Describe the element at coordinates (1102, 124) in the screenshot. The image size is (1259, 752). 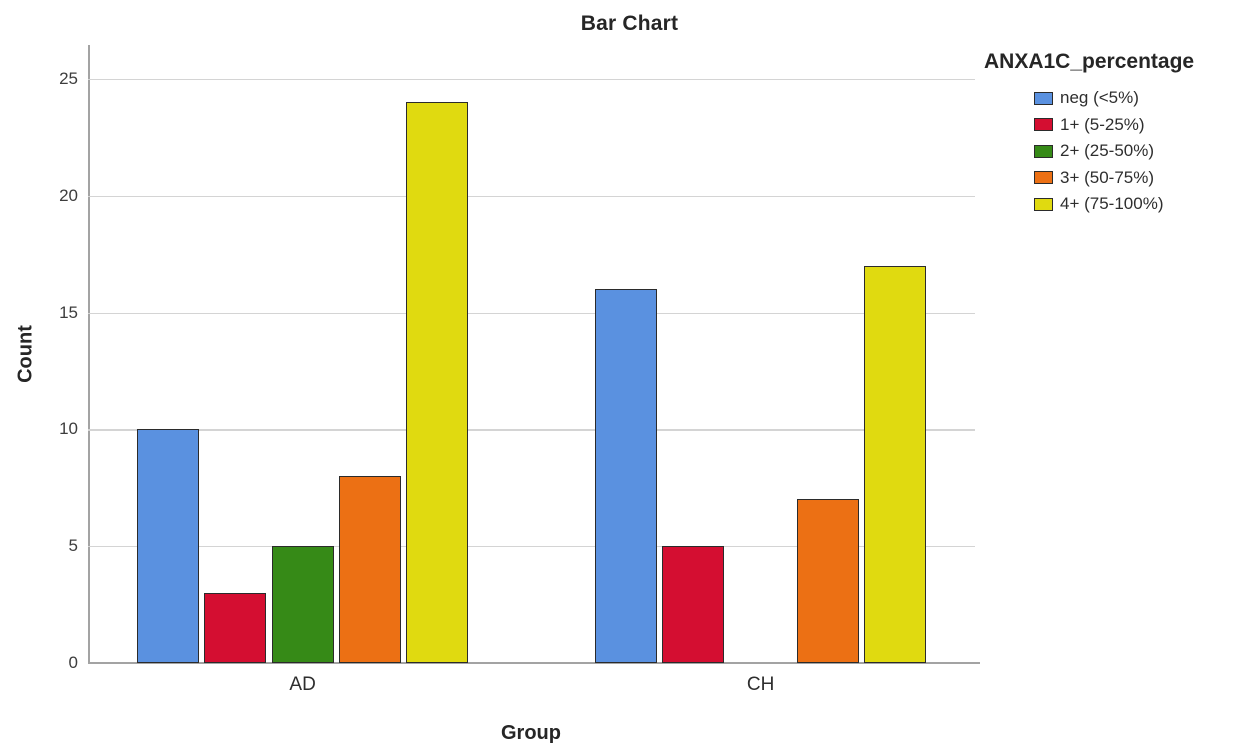
I see `legend-item-label: 1+ (5-25%)` at that location.